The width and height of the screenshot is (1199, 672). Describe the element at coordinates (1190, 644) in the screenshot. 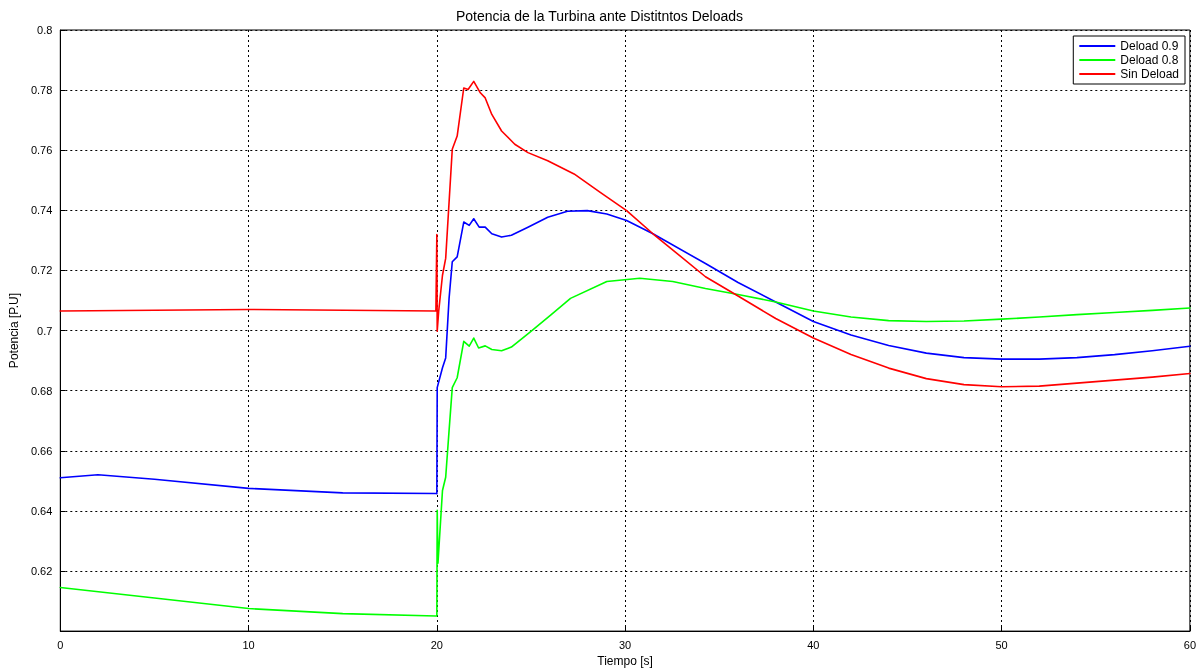

I see `x-tick-label: 60` at that location.